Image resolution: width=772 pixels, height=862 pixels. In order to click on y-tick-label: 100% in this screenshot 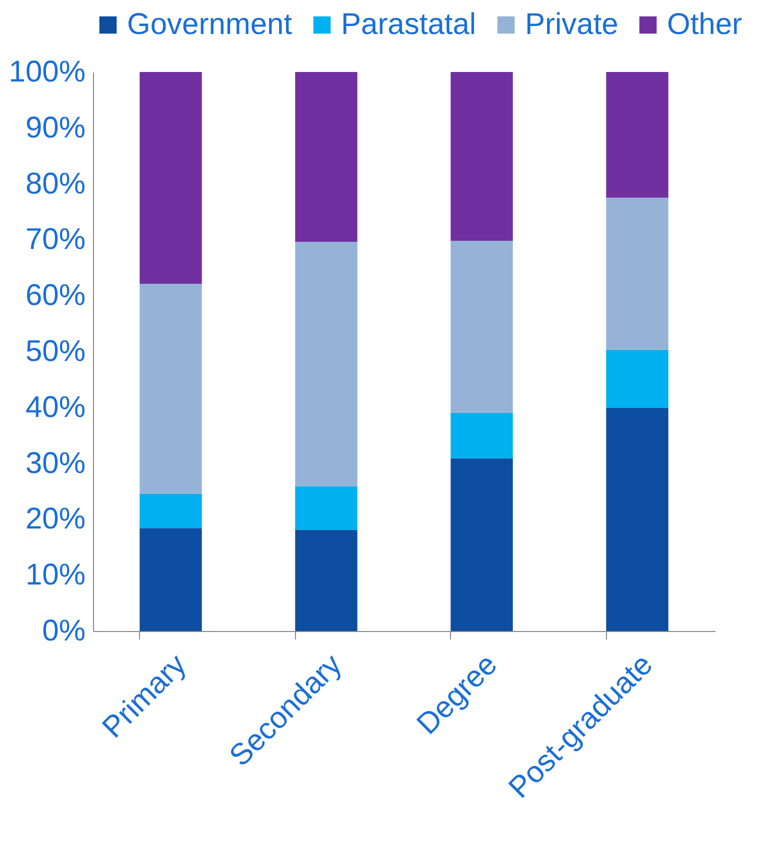, I will do `click(47, 72)`.